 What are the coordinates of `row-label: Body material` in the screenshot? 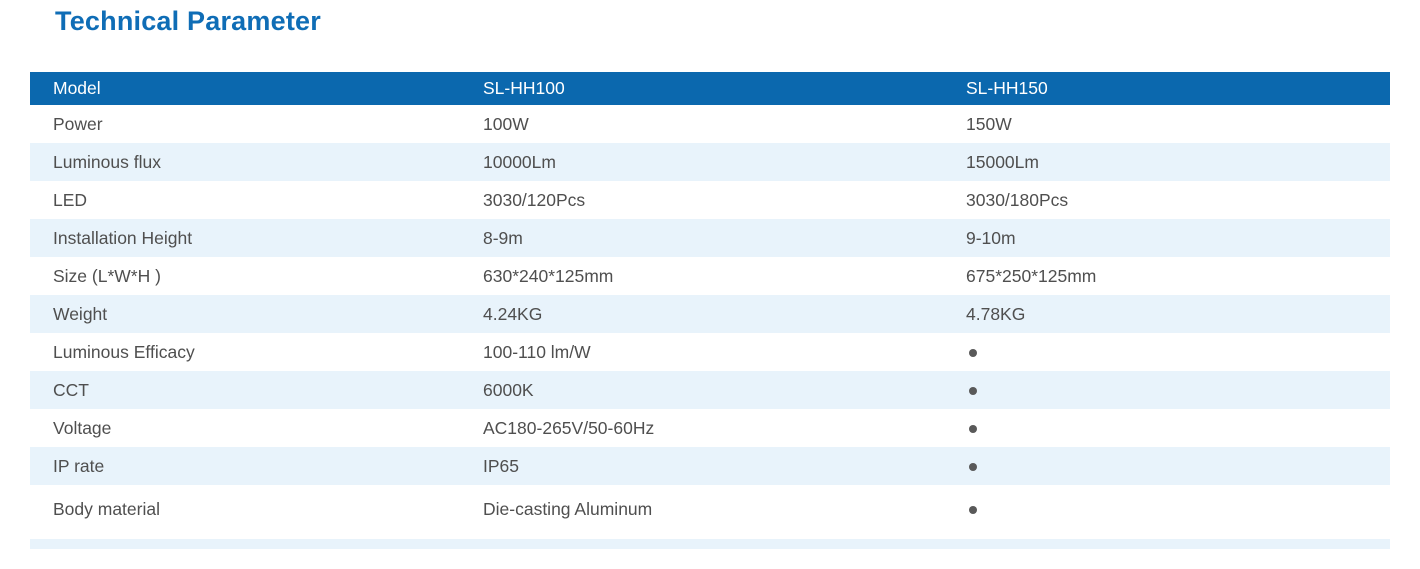 It's located at (106, 508).